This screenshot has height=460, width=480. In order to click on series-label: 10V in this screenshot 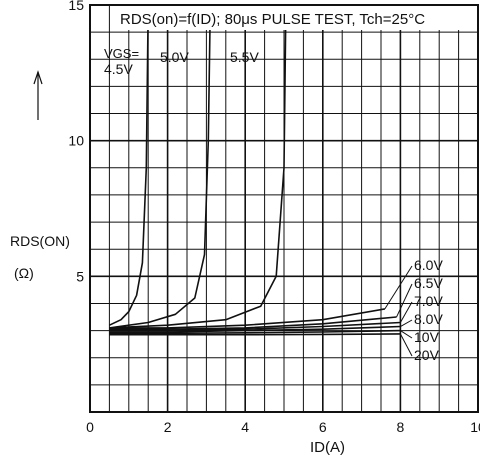, I will do `click(427, 337)`.